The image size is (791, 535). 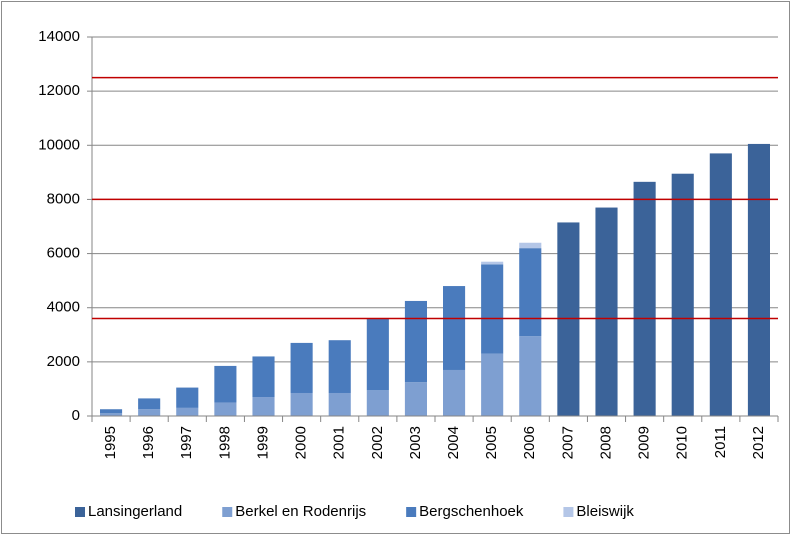 What do you see at coordinates (186, 442) in the screenshot?
I see `x-tick-label: 1997` at bounding box center [186, 442].